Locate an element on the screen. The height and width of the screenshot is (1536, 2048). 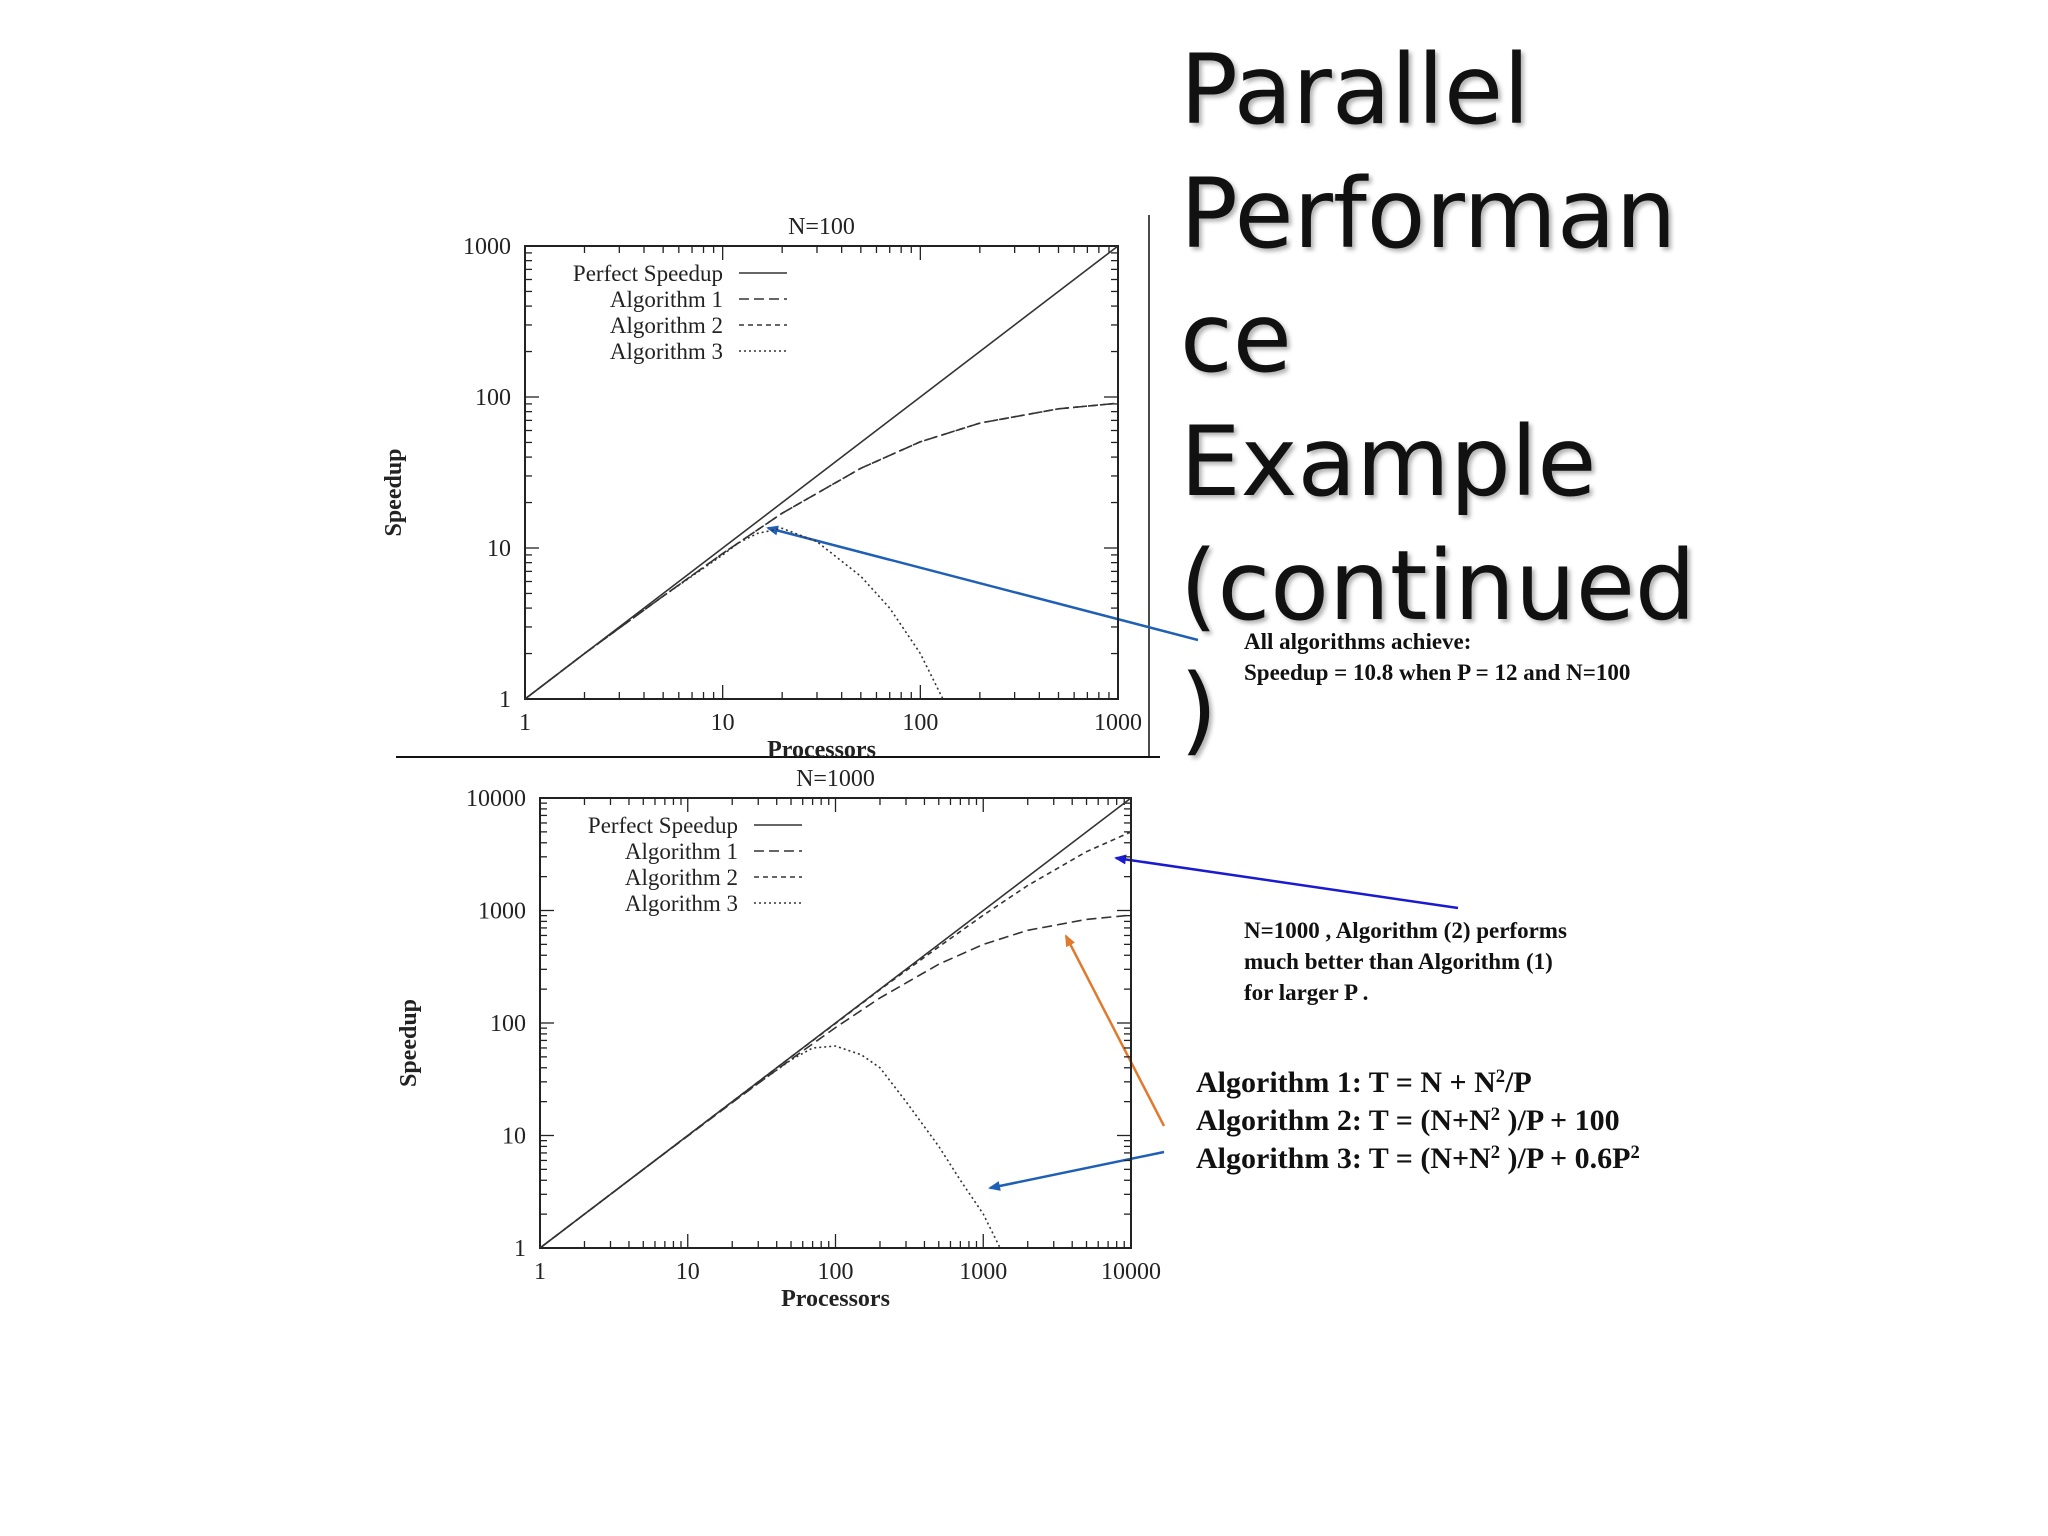
chart1-x-tick-label: 1 is located at coordinates (525, 723).